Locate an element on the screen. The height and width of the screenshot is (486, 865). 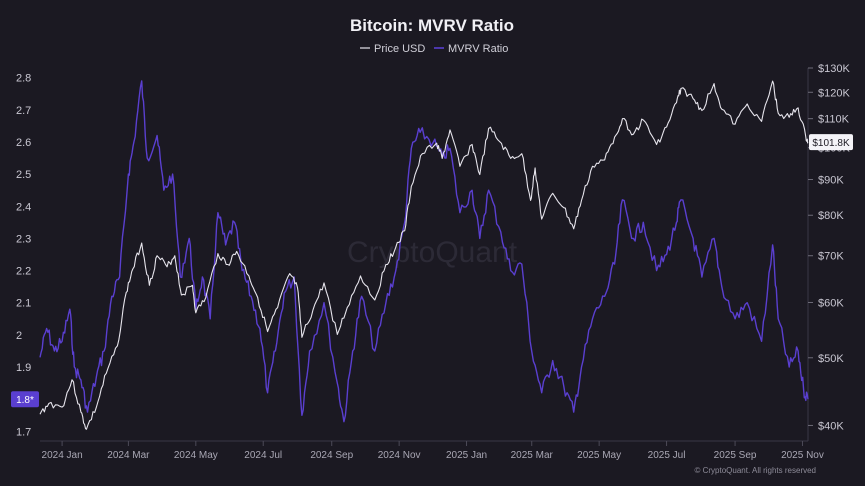
x-tick-label: 2025 May is located at coordinates (599, 455).